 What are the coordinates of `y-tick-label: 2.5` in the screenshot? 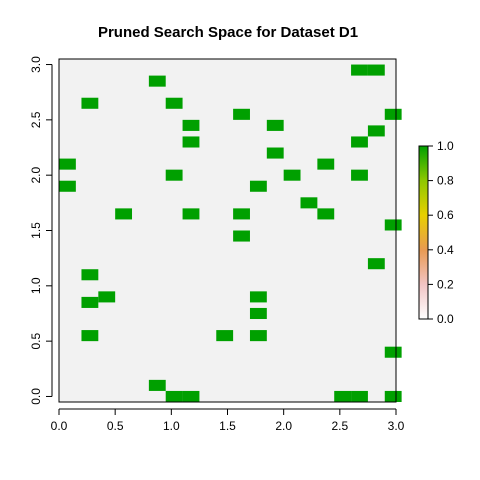 It's located at (36, 119).